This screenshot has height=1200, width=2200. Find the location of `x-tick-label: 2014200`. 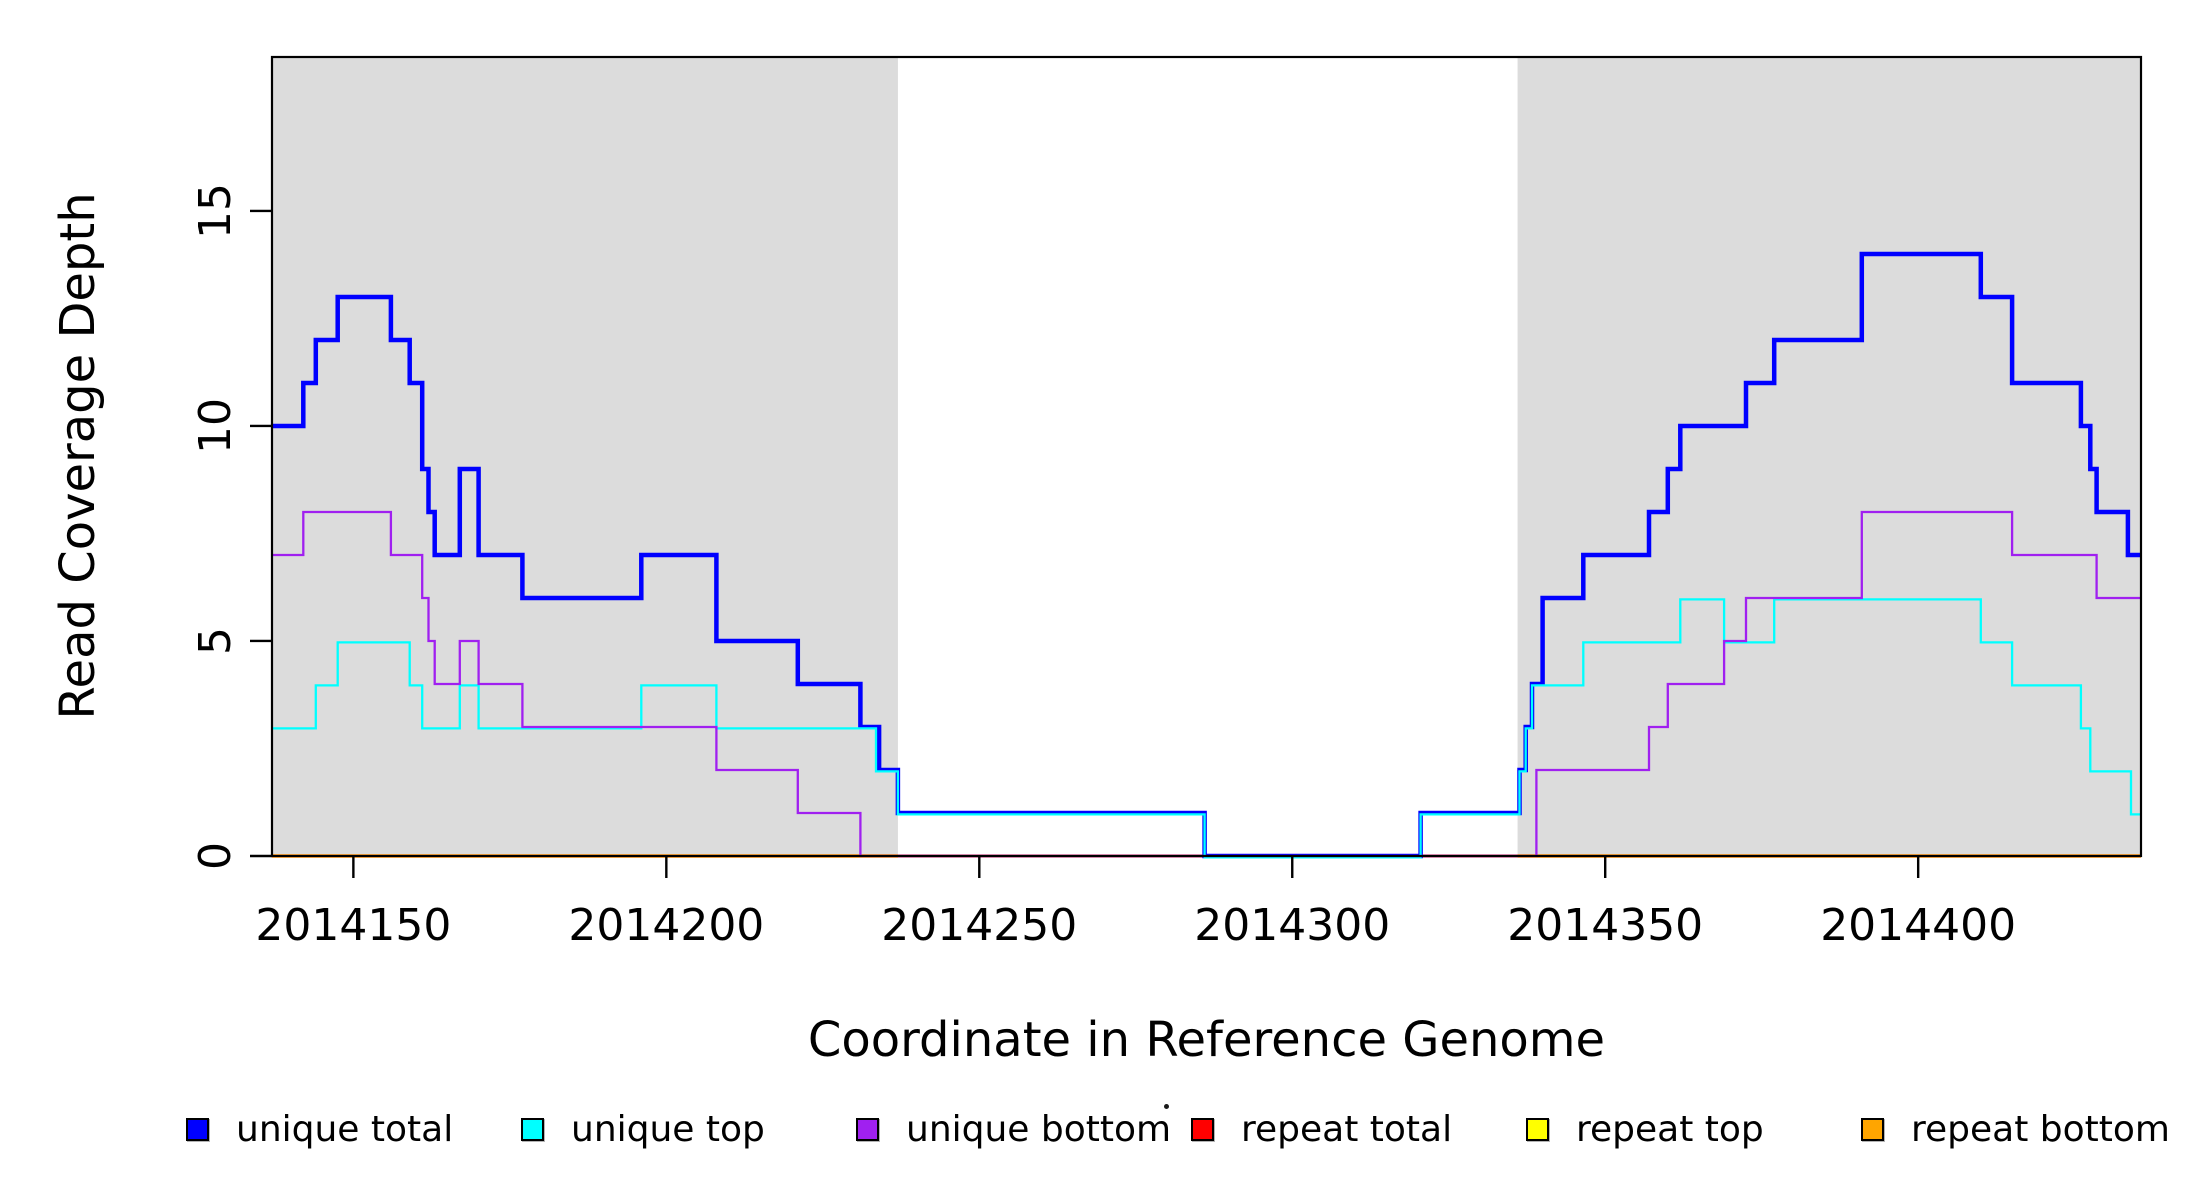

x-tick-label: 2014200 is located at coordinates (666, 925).